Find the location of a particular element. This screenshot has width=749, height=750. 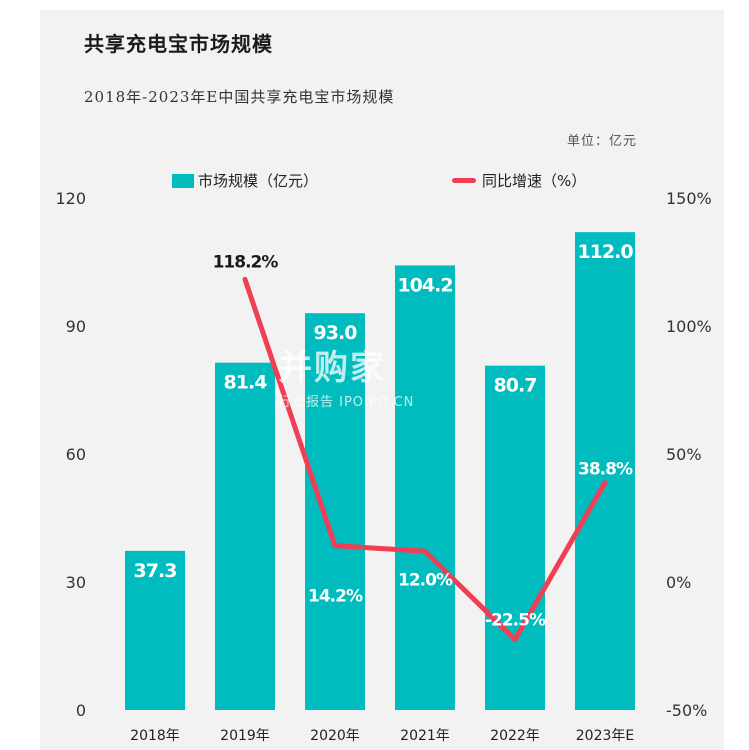

bar-data-label: 80.7 is located at coordinates (515, 386).